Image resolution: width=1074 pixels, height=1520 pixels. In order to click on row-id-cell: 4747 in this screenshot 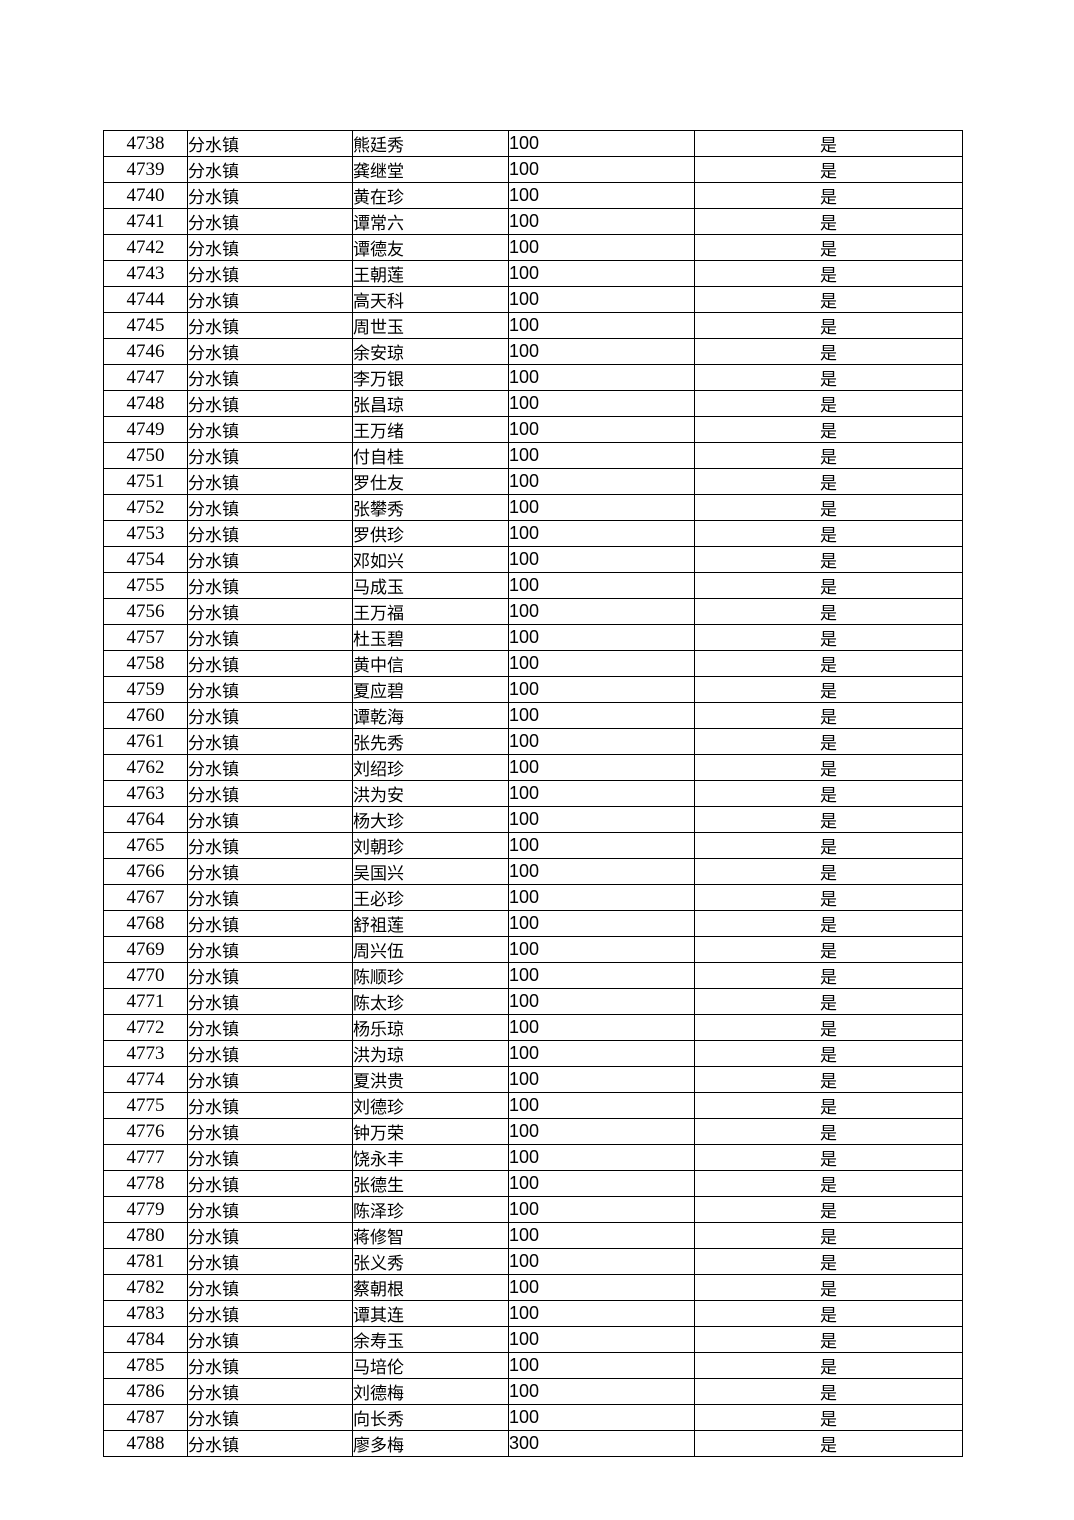, I will do `click(145, 377)`.